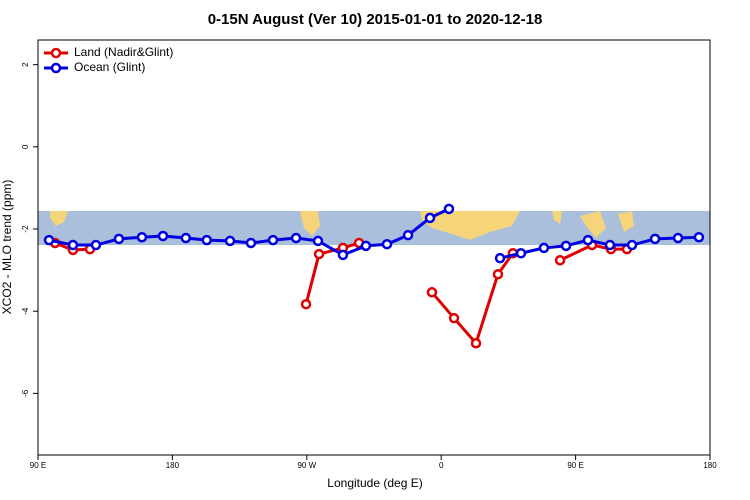 The height and width of the screenshot is (500, 750). I want to click on x-tick-label: 0, so click(441, 465).